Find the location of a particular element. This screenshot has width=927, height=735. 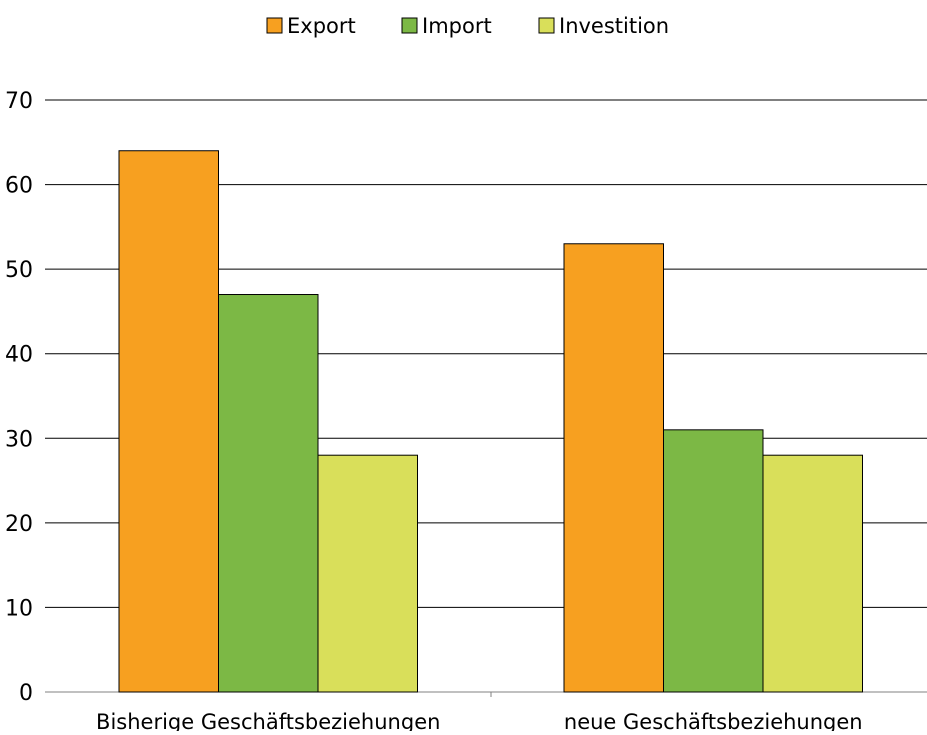

legend-swatch-investition is located at coordinates (546, 25).